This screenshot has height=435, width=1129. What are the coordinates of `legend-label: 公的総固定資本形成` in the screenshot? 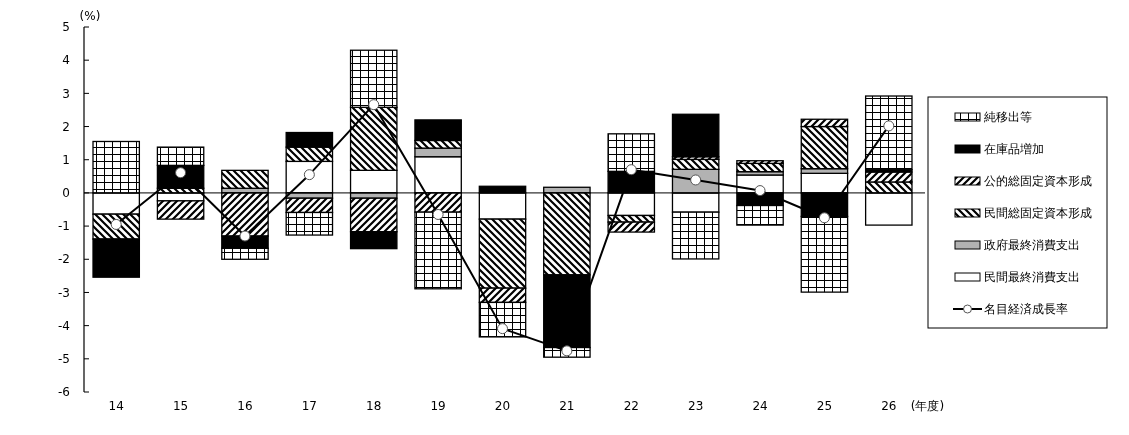 It's located at (1038, 181).